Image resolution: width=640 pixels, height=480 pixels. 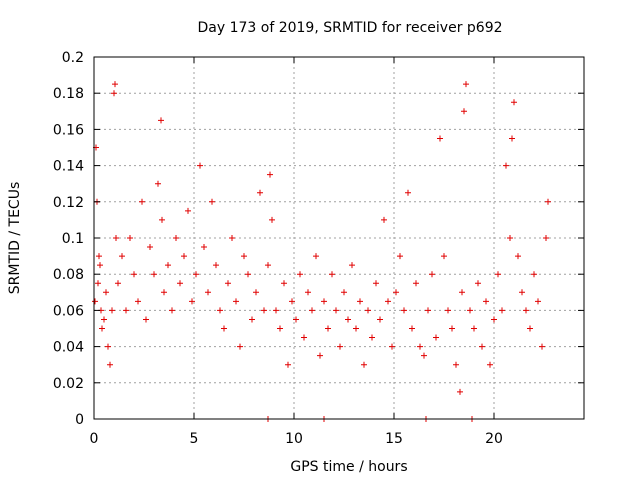 I want to click on x-tick-label: 20, so click(x=494, y=439).